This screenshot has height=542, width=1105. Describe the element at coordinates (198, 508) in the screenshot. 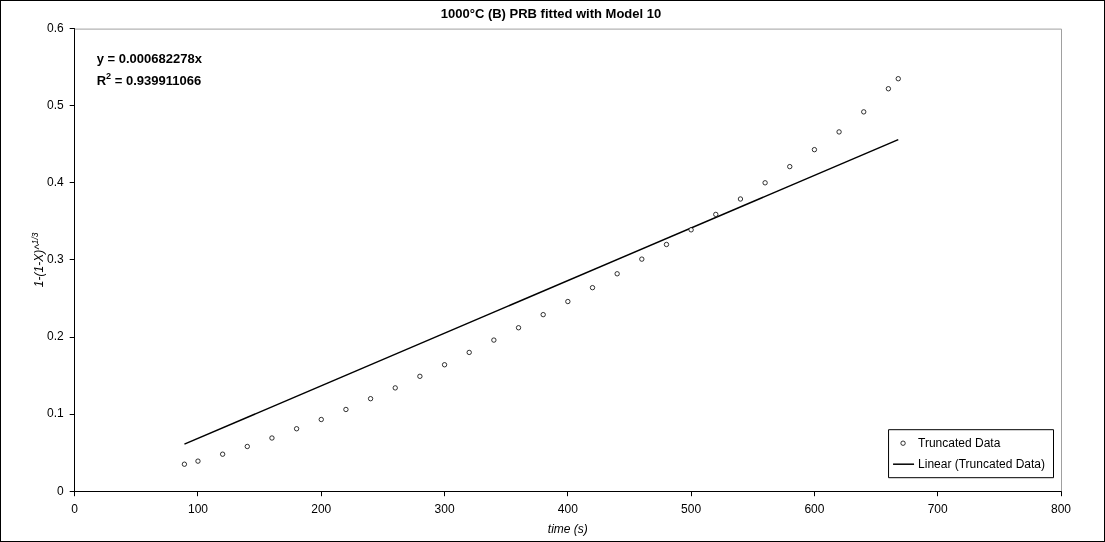

I see `x-tick-label: 100` at that location.